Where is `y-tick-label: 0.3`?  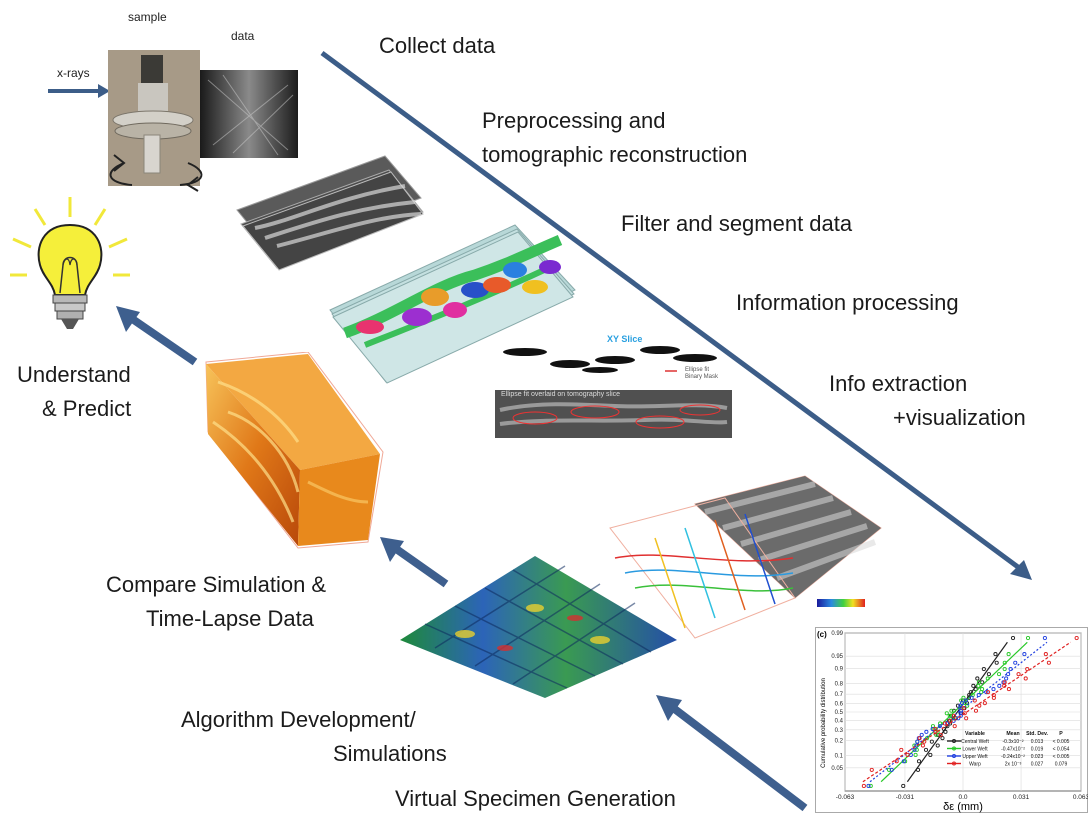 y-tick-label: 0.3 is located at coordinates (839, 731).